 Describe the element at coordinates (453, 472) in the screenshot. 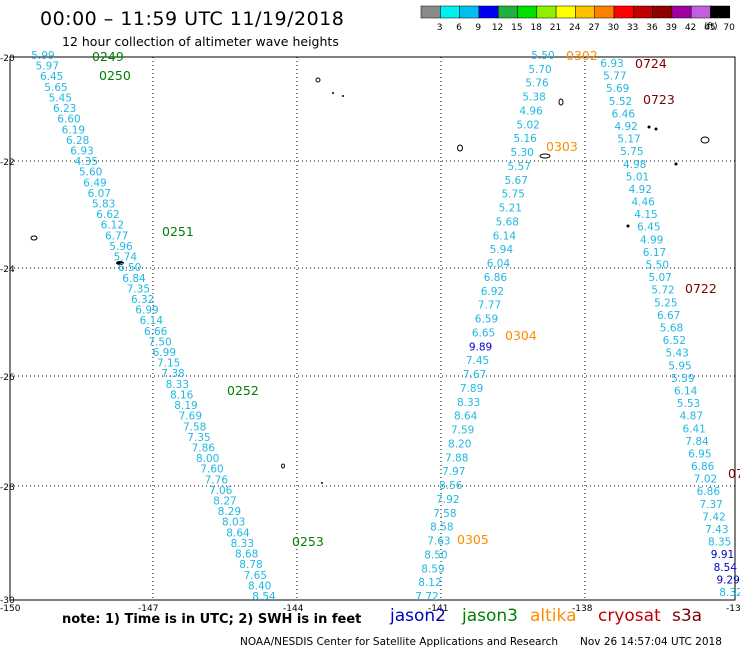

I see `wave-height-value: 7.97` at that location.